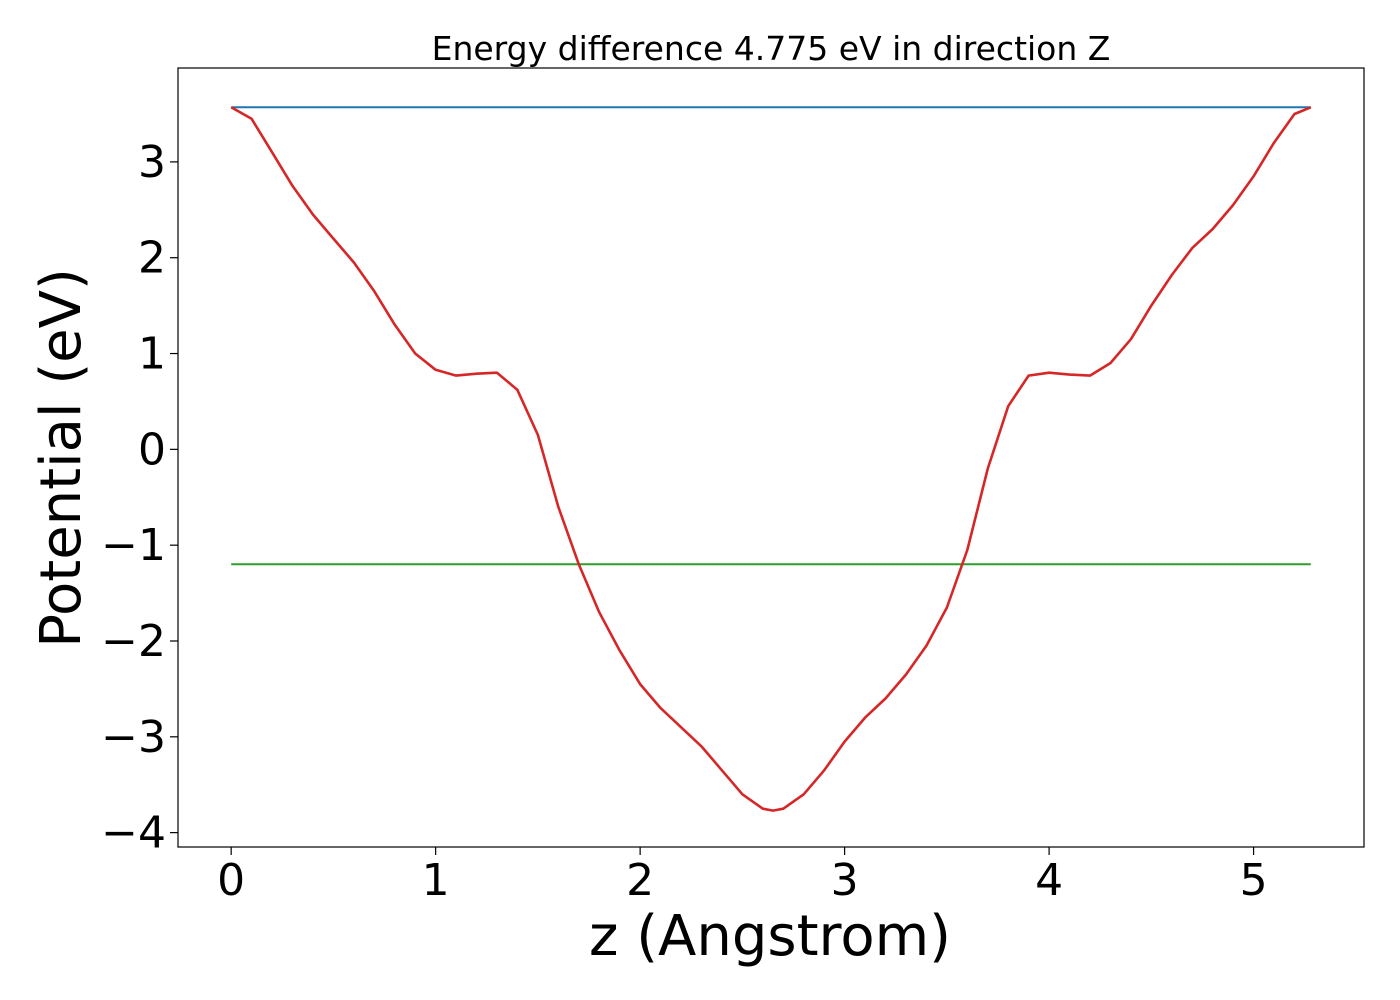 The image size is (1400, 1000). Describe the element at coordinates (231, 880) in the screenshot. I see `x-tick-label: 0` at that location.